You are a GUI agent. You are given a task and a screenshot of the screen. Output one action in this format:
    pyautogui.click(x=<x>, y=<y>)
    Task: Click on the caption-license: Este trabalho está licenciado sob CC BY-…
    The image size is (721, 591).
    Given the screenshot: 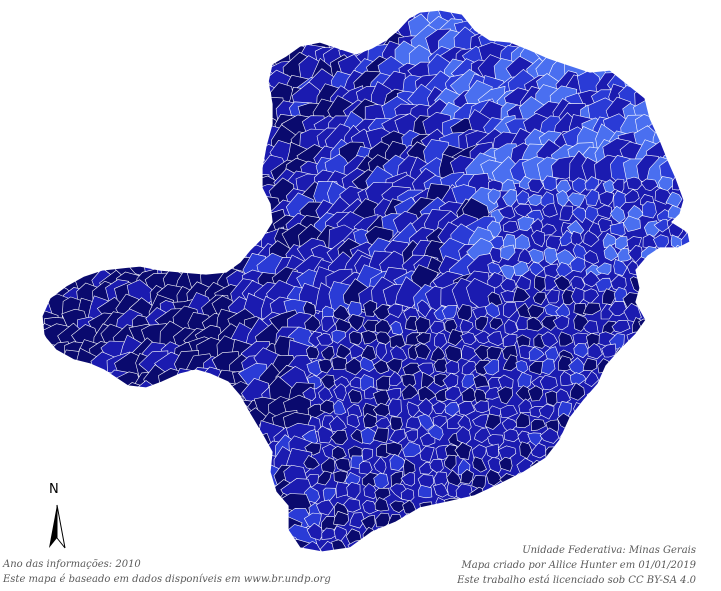 What is the action you would take?
    pyautogui.click(x=576, y=580)
    